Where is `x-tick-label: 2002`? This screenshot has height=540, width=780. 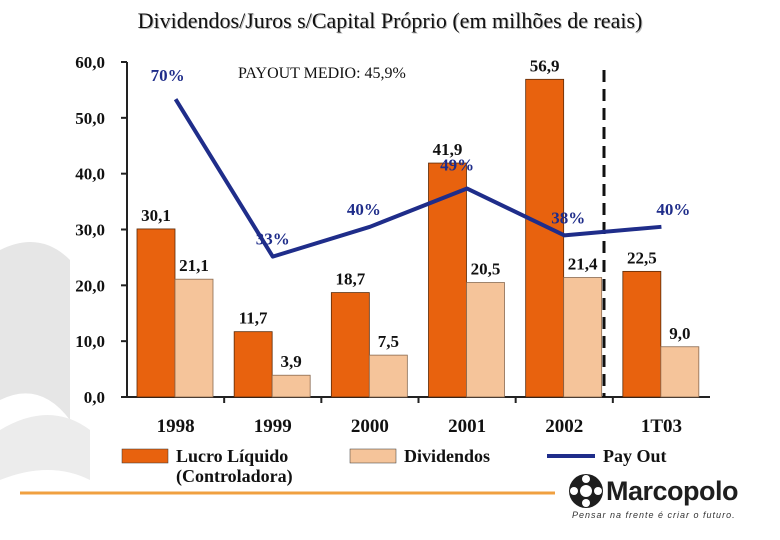 x-tick-label: 2002 is located at coordinates (564, 426).